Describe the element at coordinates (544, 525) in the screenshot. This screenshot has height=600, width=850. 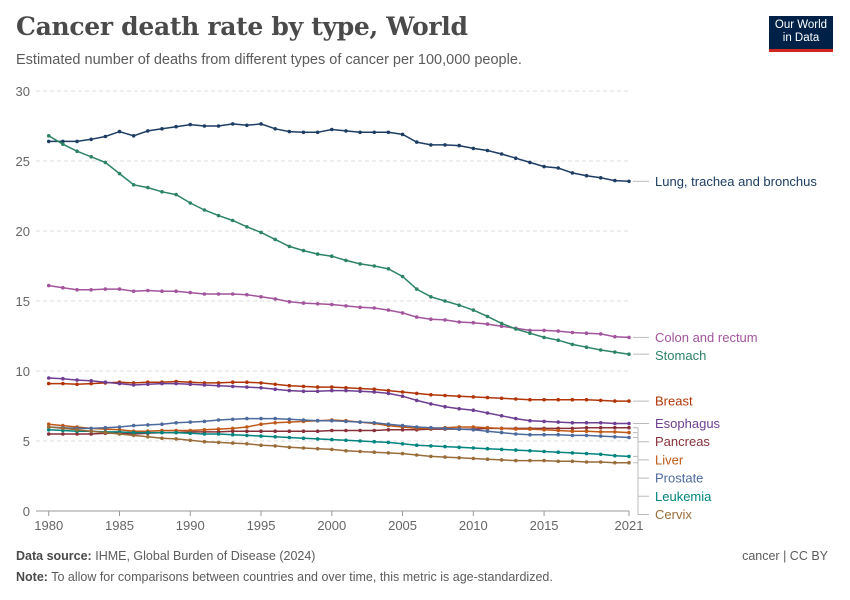
I see `x-tick-label: 2015` at that location.